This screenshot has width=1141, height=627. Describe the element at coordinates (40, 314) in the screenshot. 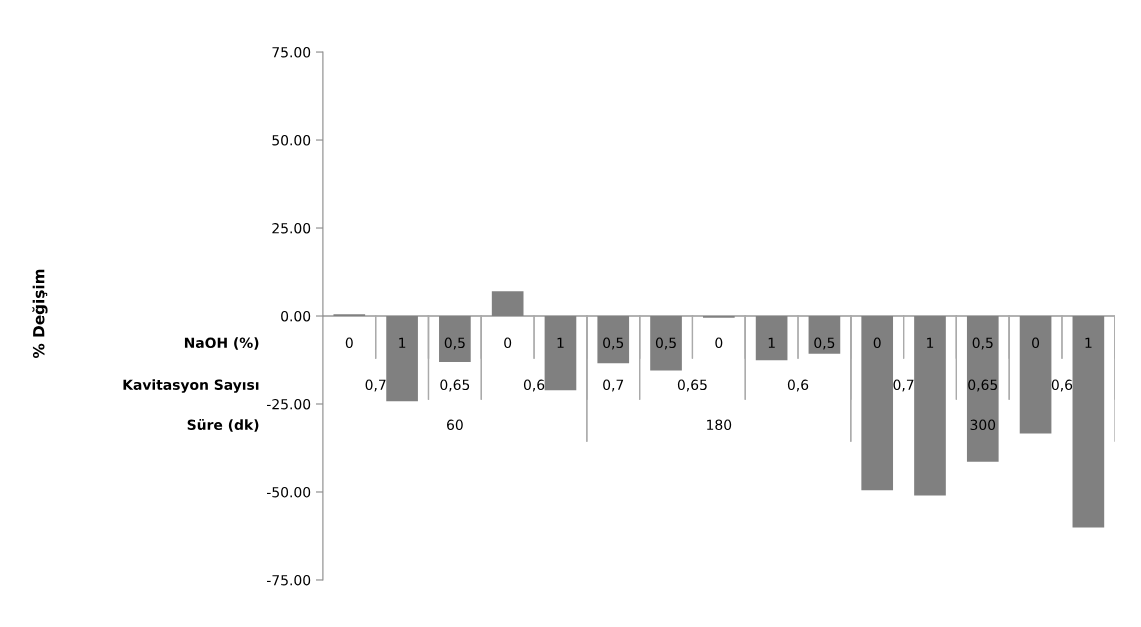

I see `text: % Değişim` at that location.